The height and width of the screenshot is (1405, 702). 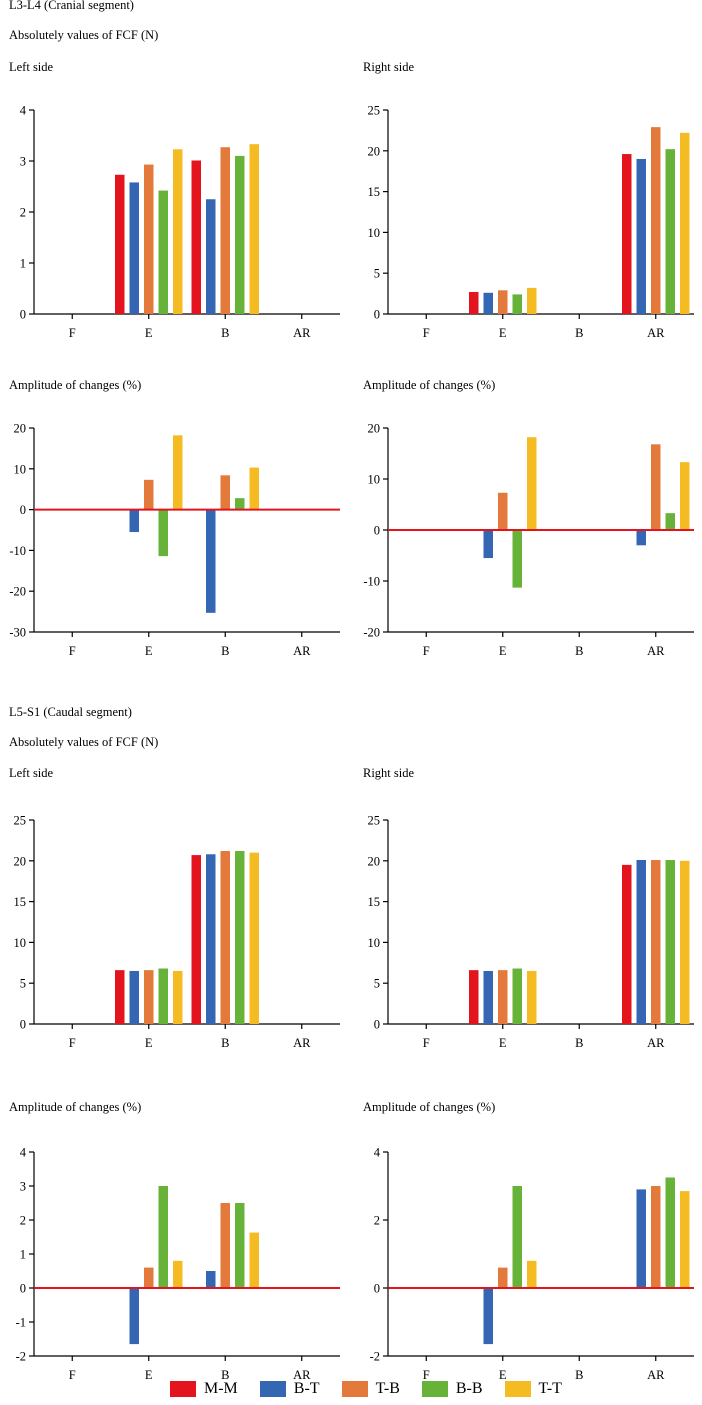 I want to click on legend-label: T-B, so click(x=387, y=1388).